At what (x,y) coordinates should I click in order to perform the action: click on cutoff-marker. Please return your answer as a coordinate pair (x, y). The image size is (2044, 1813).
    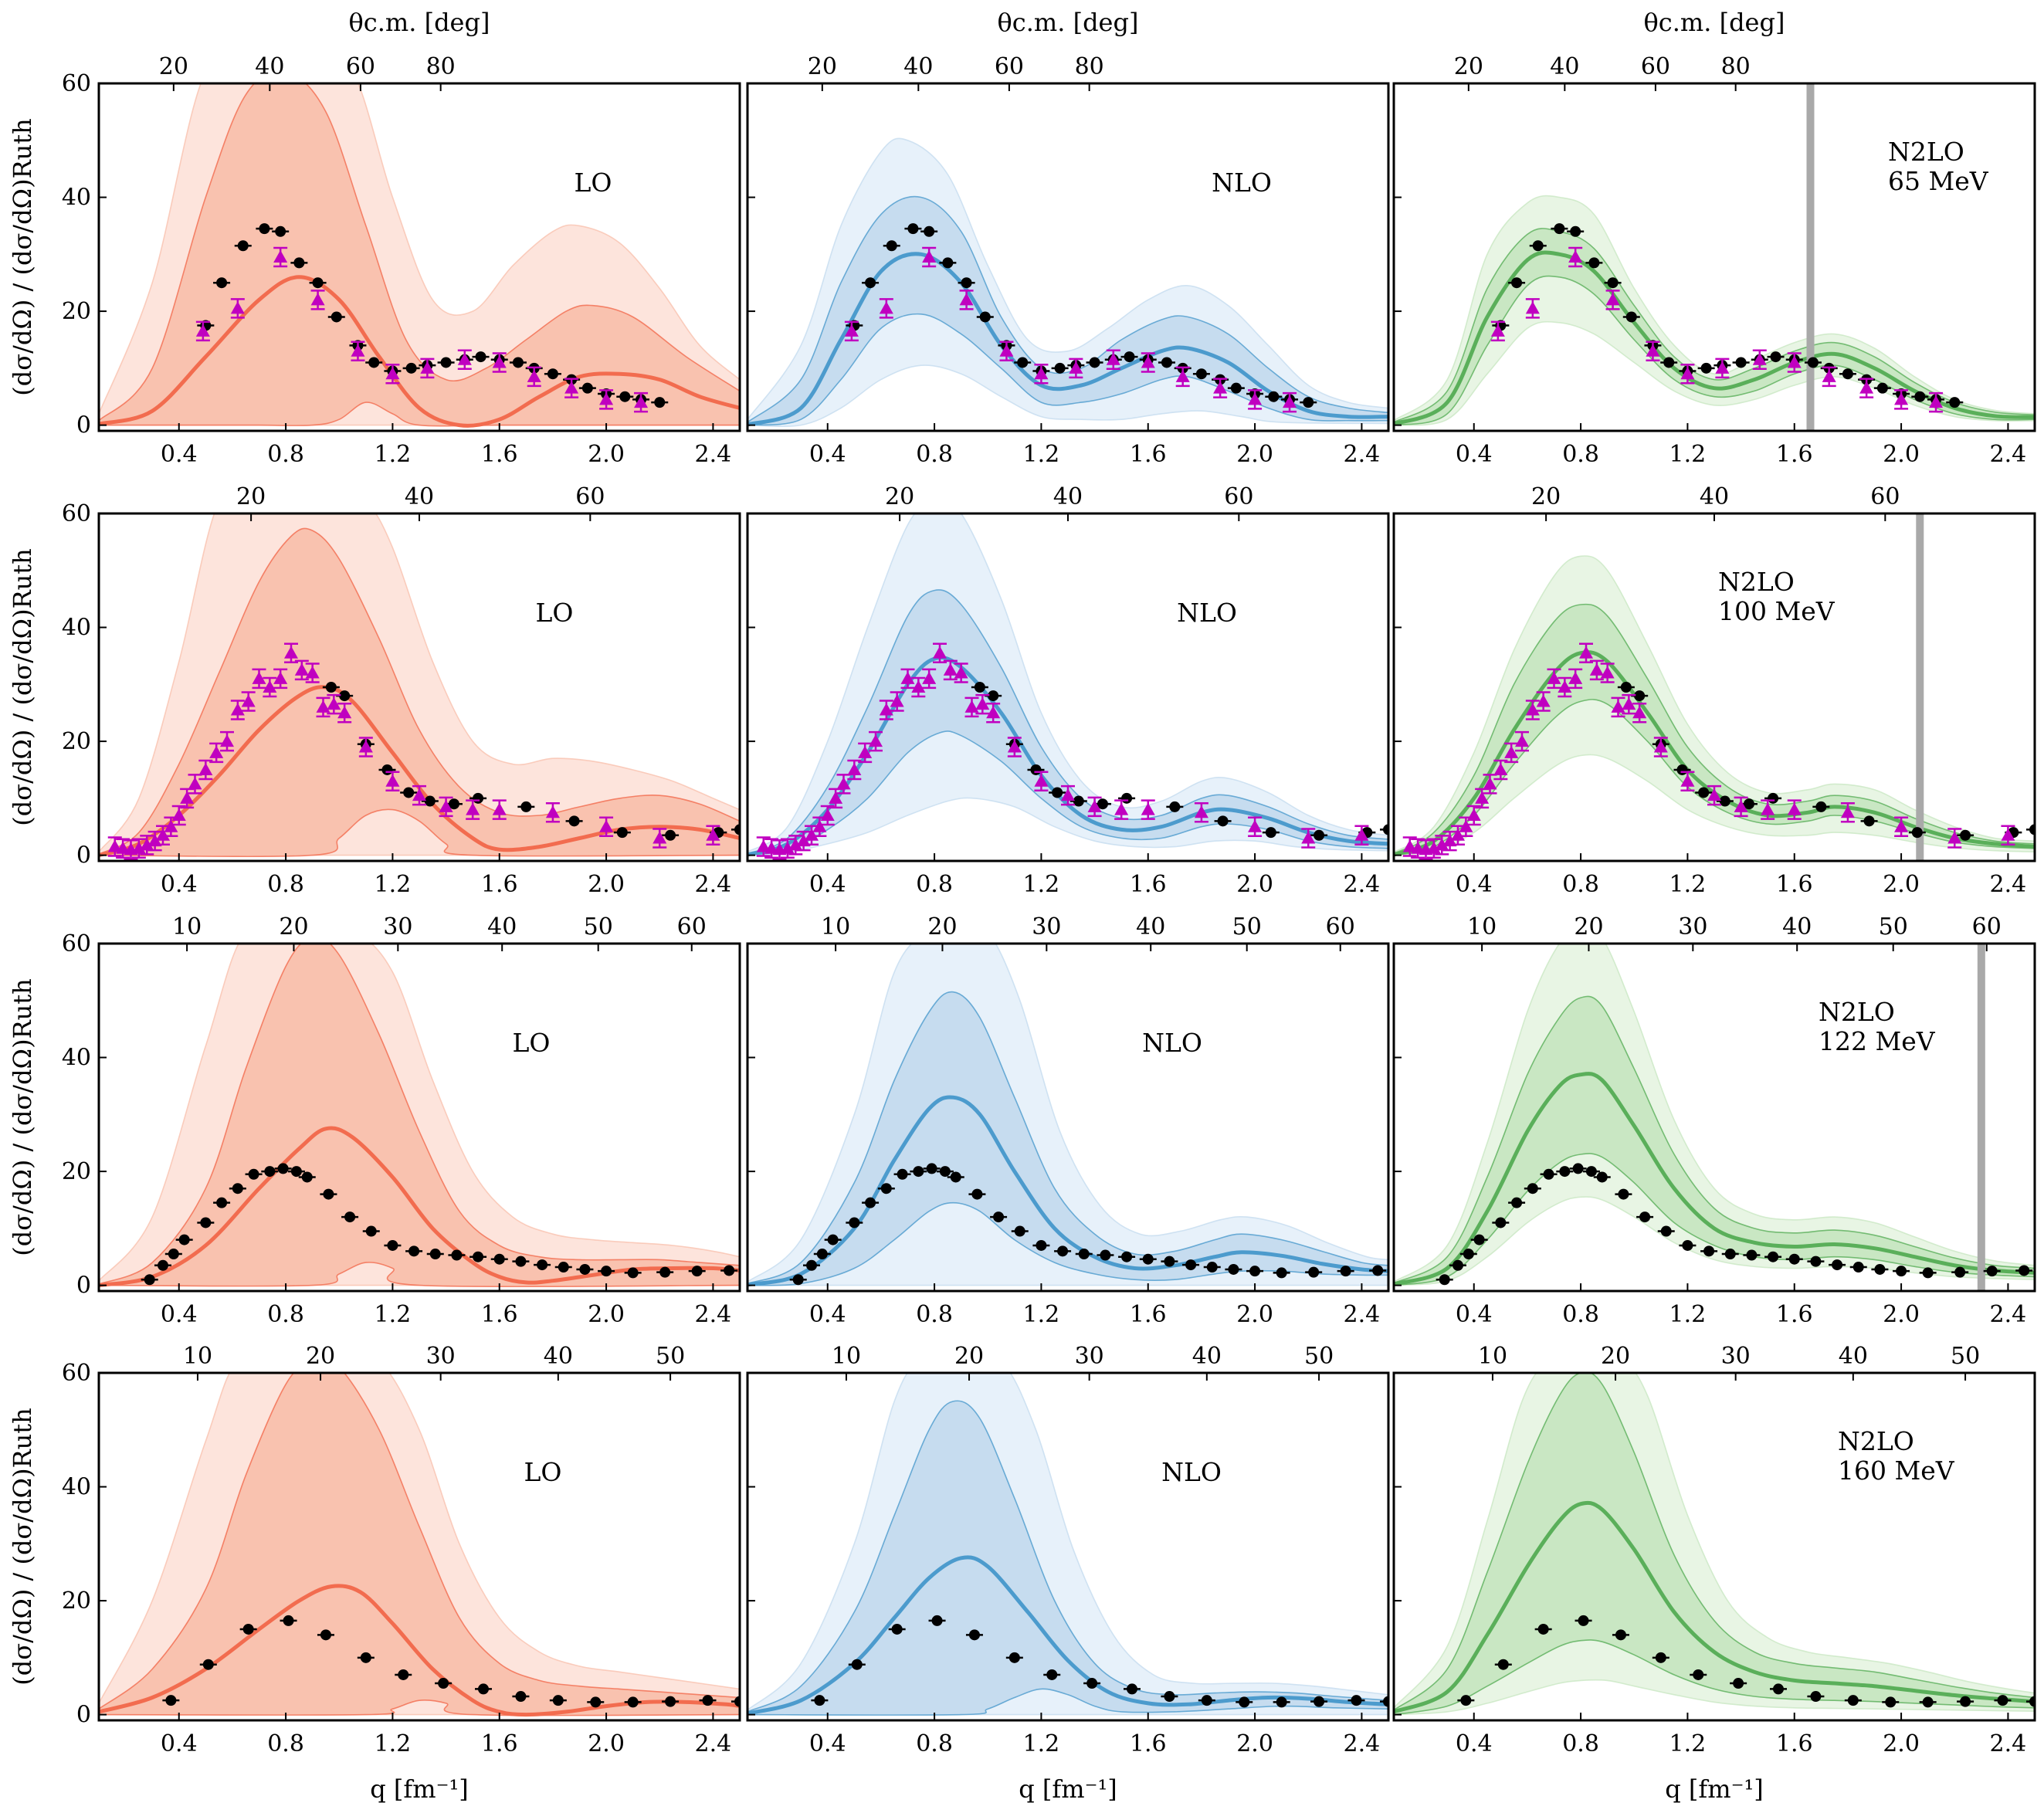
    Looking at the image, I should click on (1981, 1117).